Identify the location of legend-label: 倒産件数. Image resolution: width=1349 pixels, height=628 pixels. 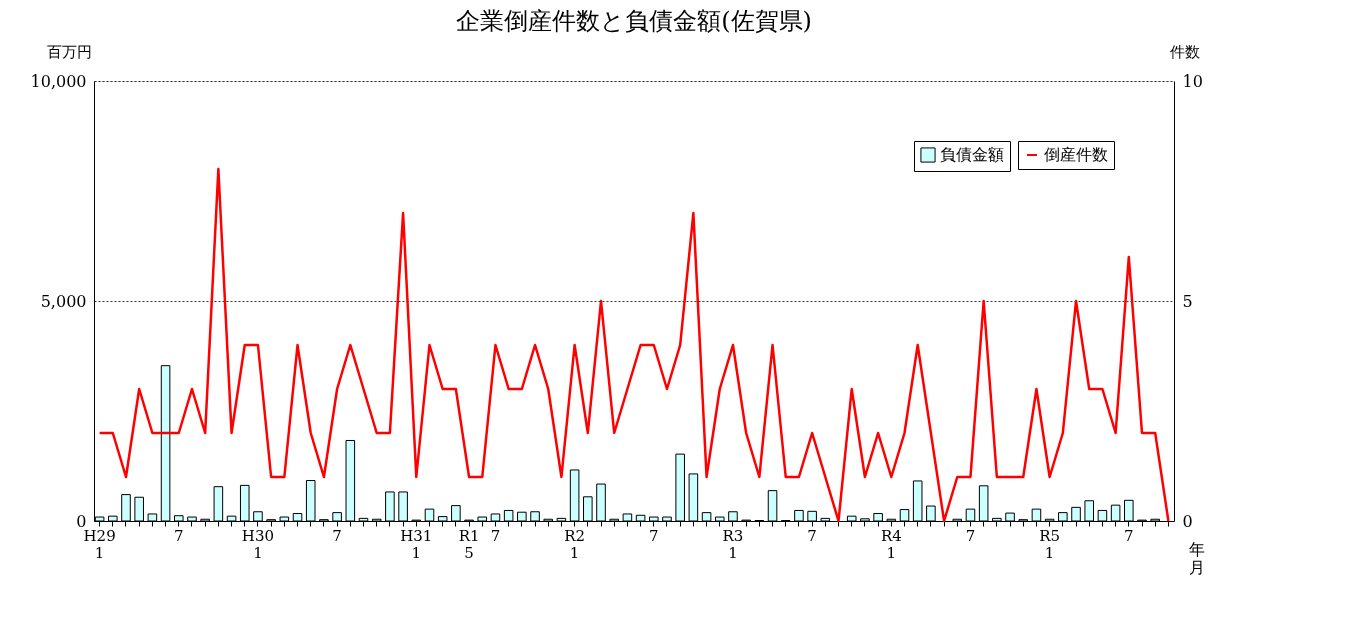
(1076, 154).